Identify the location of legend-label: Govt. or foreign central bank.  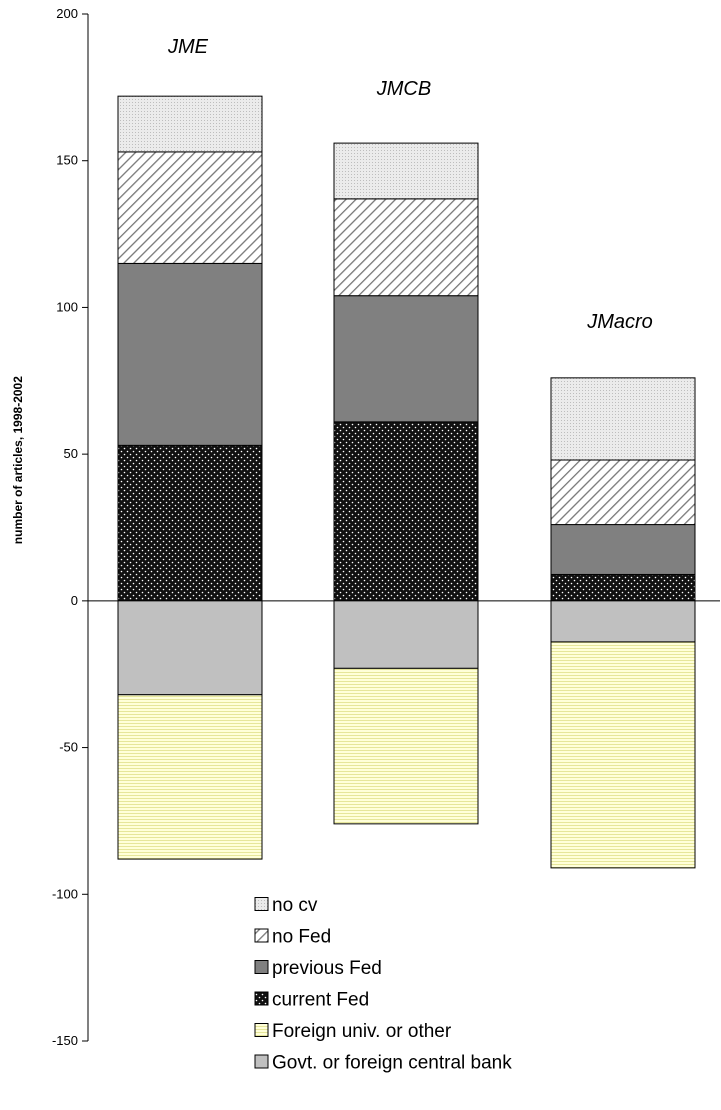
(392, 1063).